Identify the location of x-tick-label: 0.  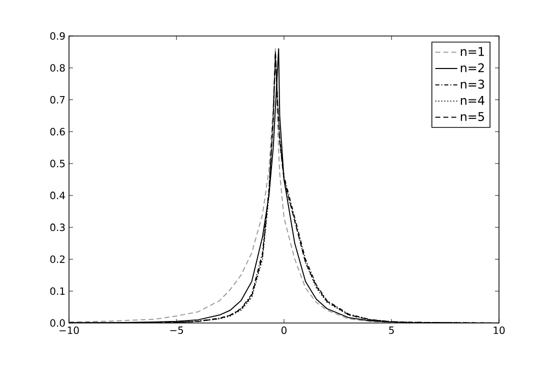
(284, 330).